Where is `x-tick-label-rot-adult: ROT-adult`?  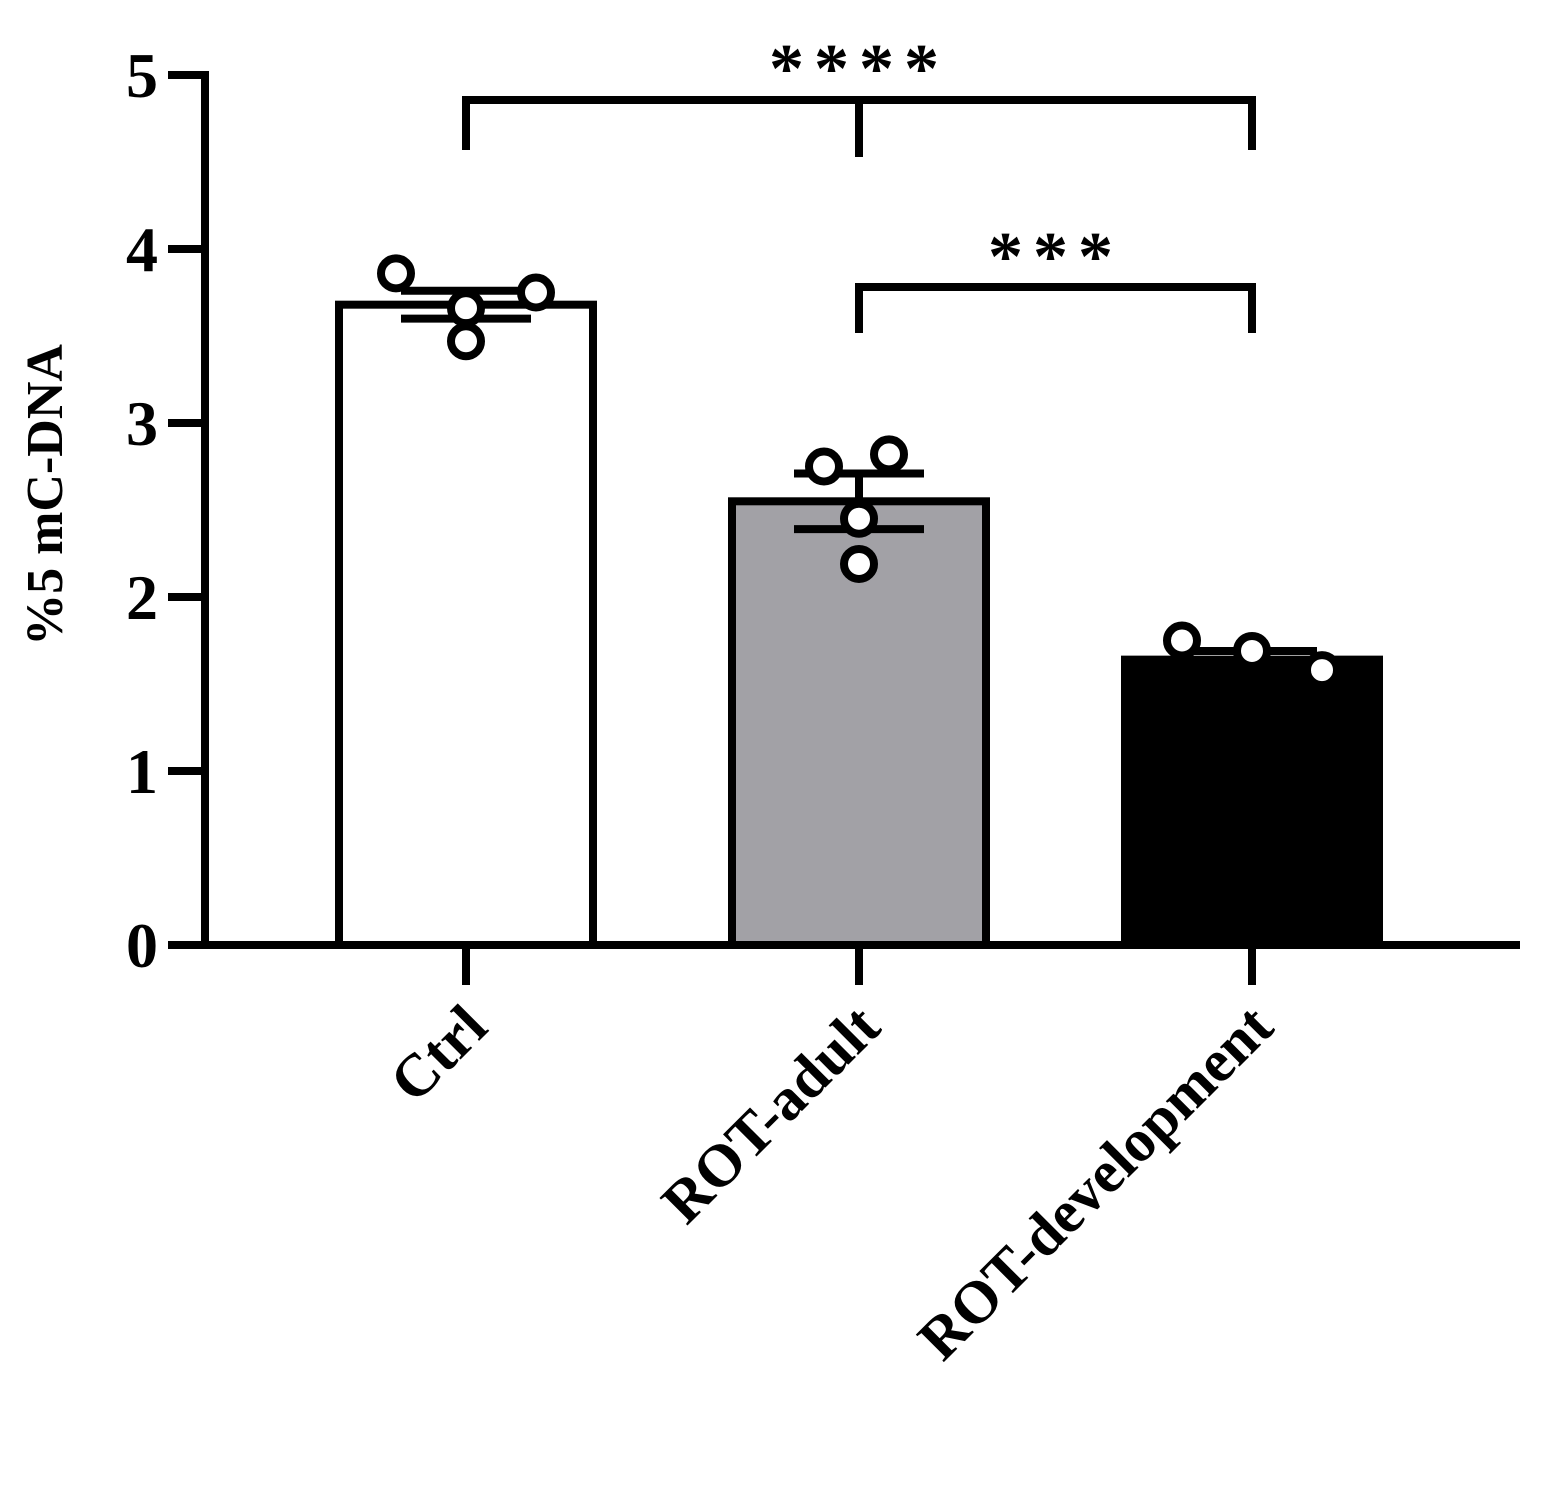 x-tick-label-rot-adult: ROT-adult is located at coordinates (770, 1114).